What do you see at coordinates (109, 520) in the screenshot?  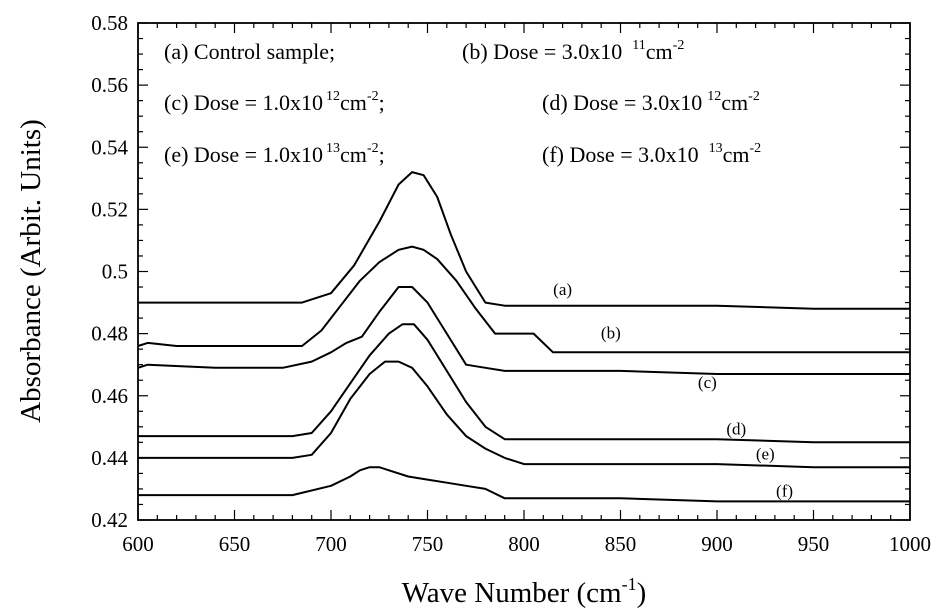 I see `y-tick-label: 0.42` at bounding box center [109, 520].